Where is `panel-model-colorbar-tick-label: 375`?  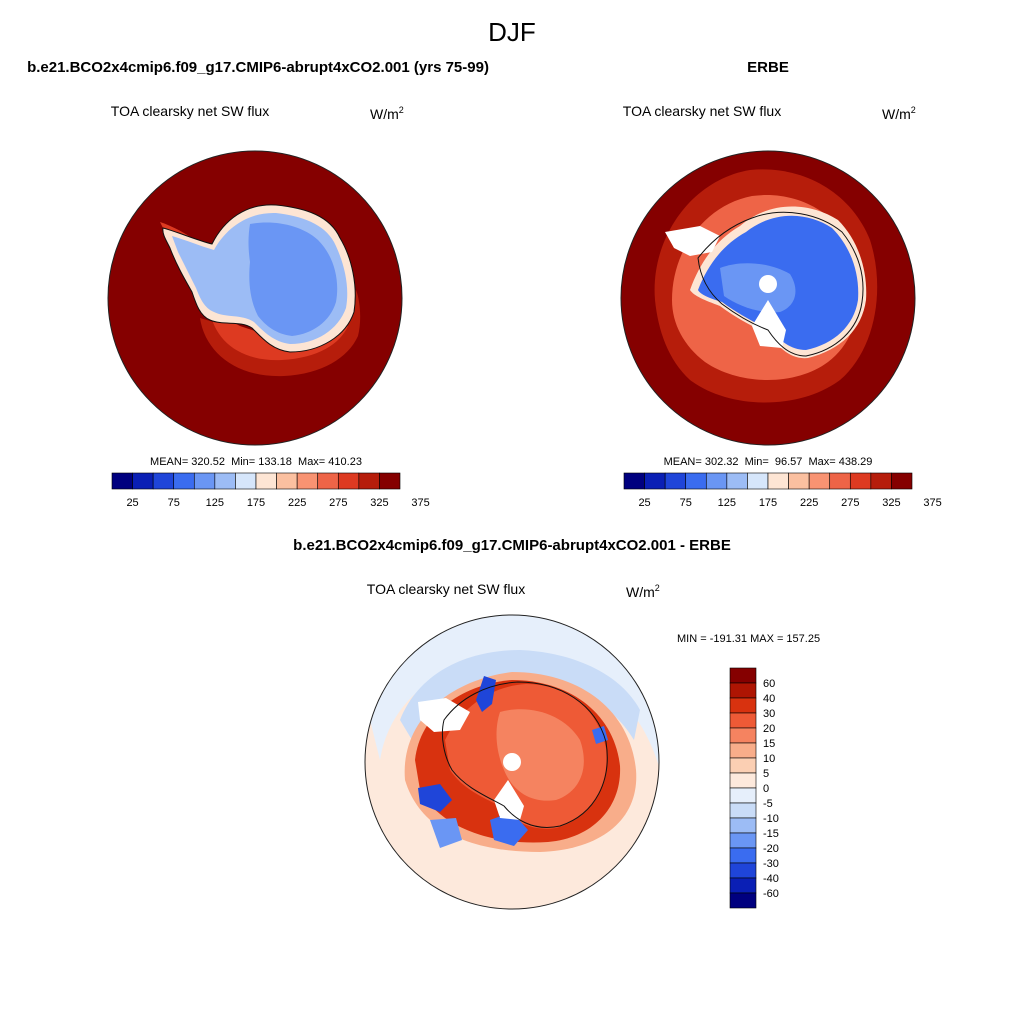 panel-model-colorbar-tick-label: 375 is located at coordinates (420, 503).